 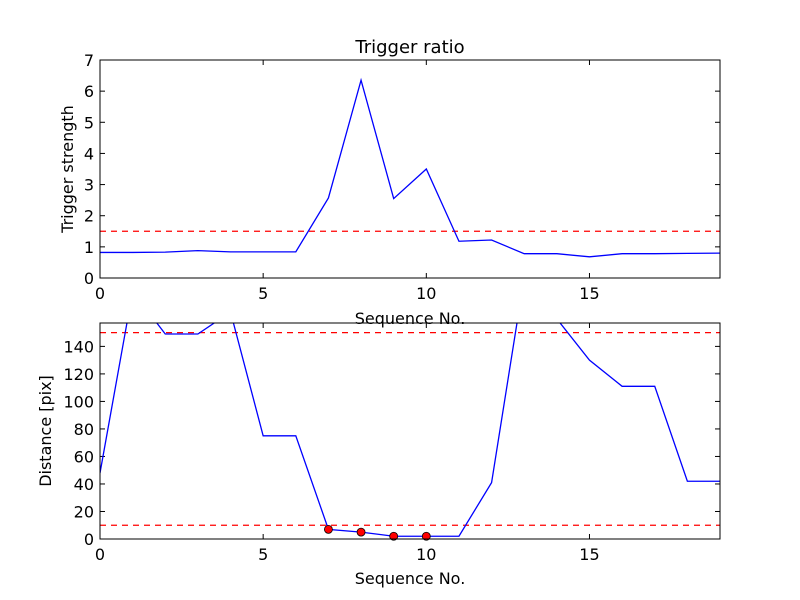 I want to click on chart-title: Trigger ratio, so click(x=409, y=47).